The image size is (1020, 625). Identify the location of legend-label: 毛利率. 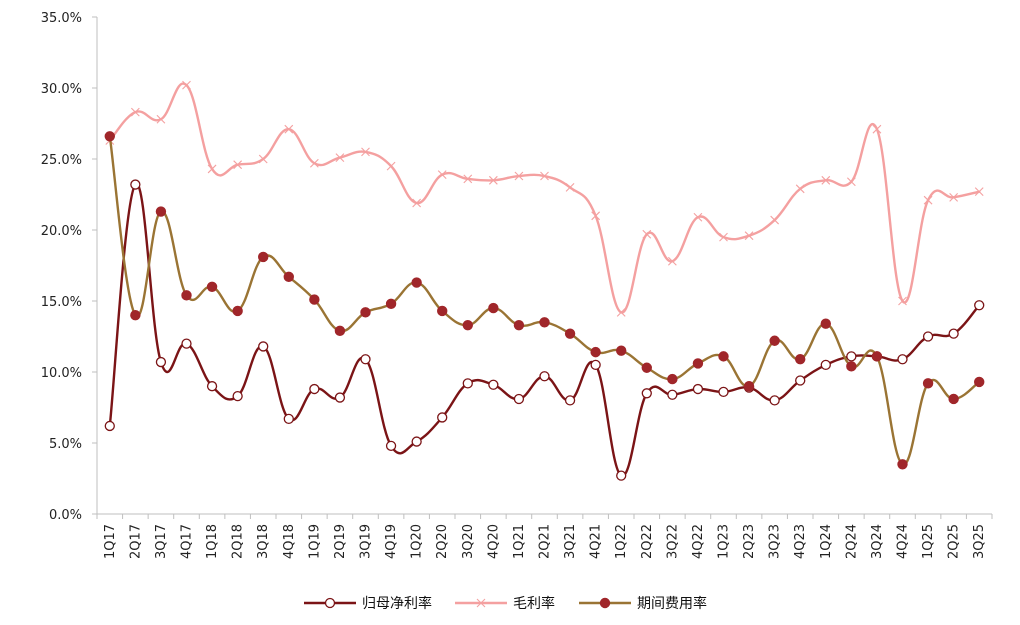
(534, 603).